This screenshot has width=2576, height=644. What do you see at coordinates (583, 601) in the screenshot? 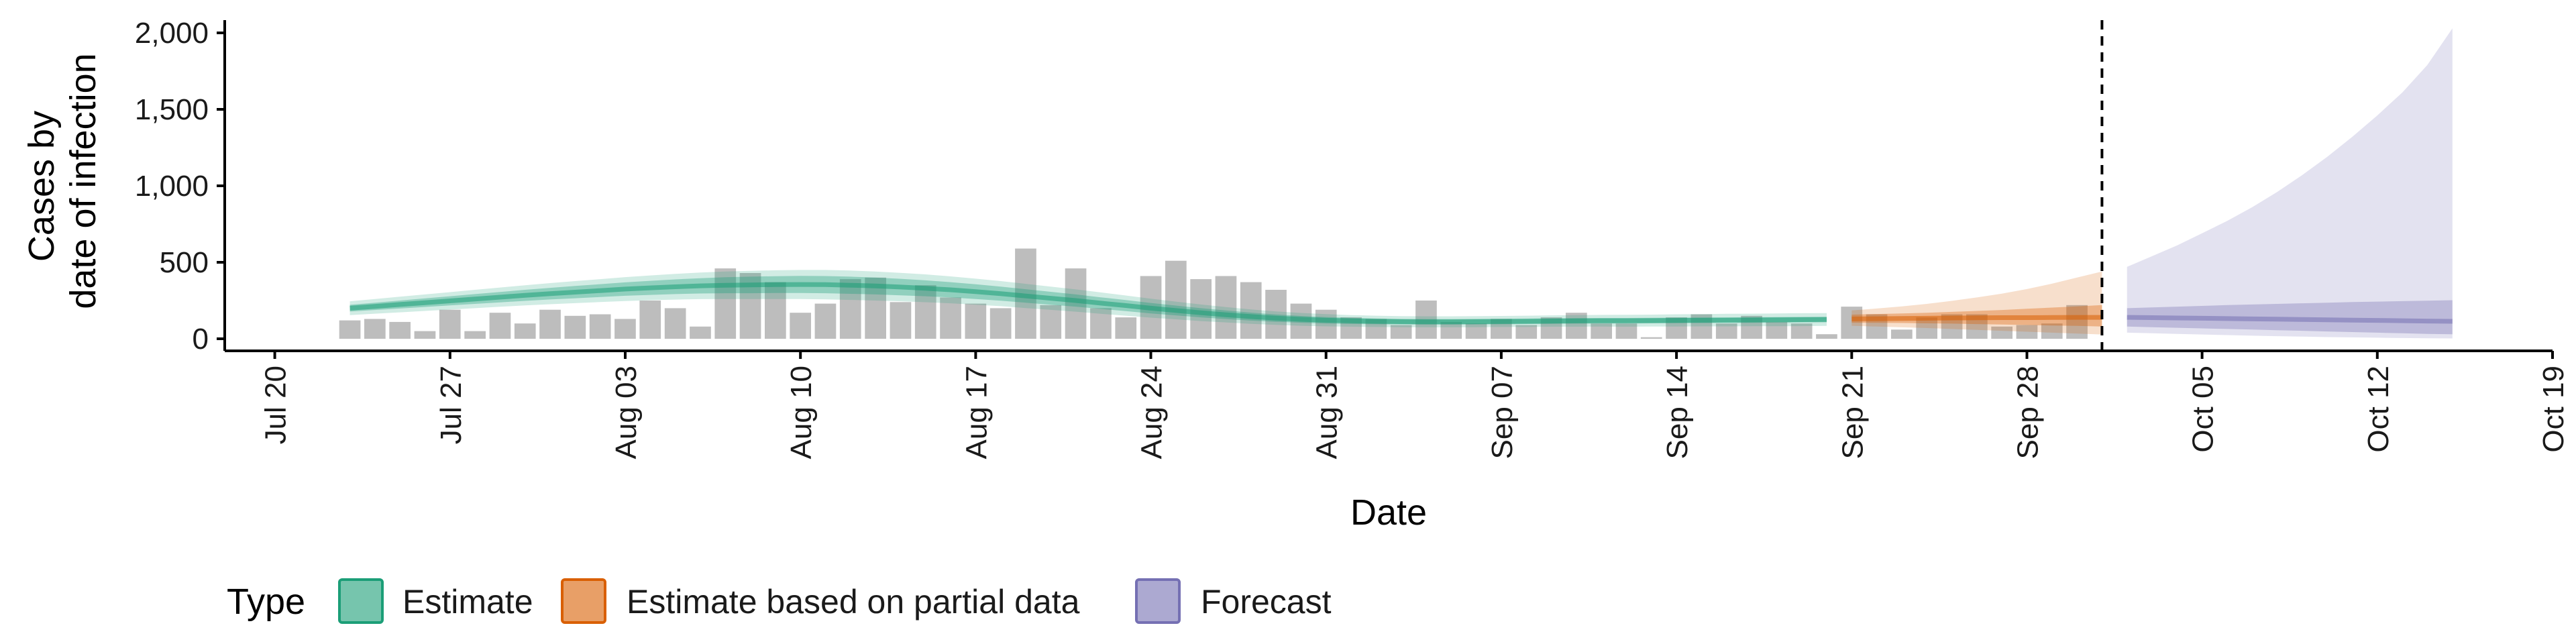
I see `legend-key-estimate-partial` at bounding box center [583, 601].